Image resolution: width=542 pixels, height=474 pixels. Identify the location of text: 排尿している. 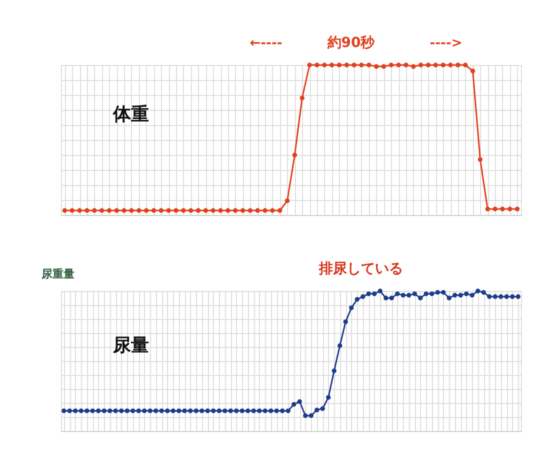
(360, 269).